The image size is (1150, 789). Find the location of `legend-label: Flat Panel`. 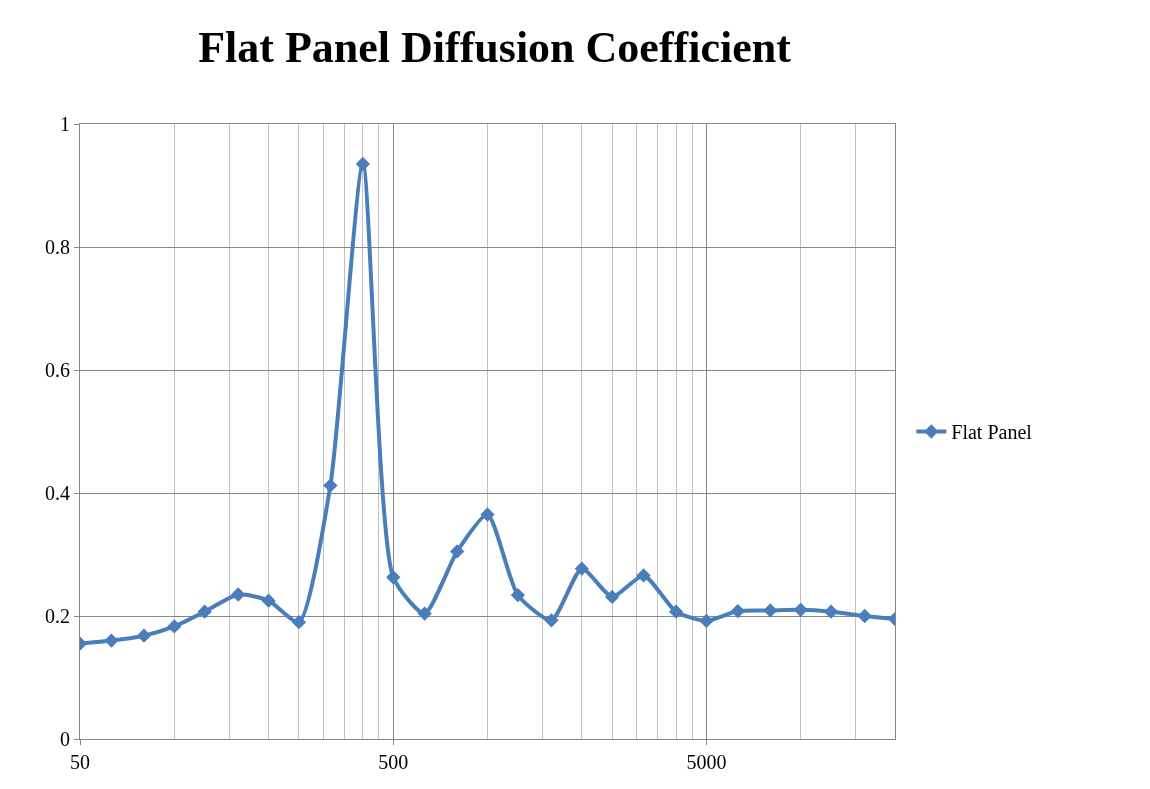

legend-label: Flat Panel is located at coordinates (992, 432).